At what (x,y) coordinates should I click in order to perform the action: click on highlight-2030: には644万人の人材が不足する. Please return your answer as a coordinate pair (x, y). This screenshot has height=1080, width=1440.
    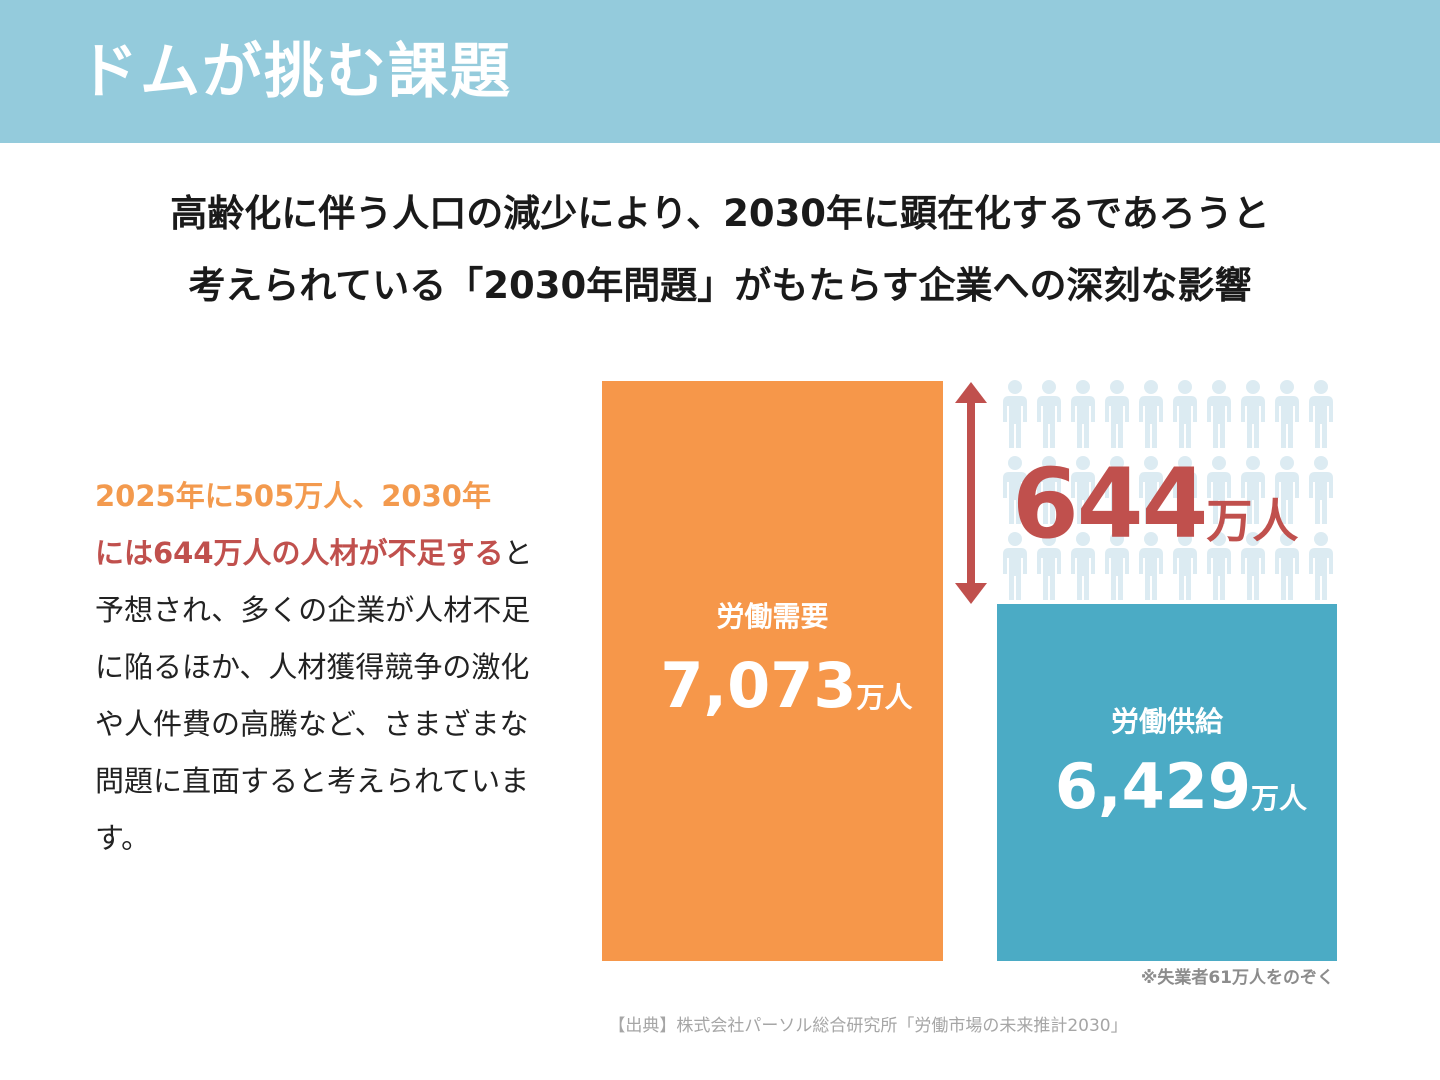
    Looking at the image, I should click on (299, 553).